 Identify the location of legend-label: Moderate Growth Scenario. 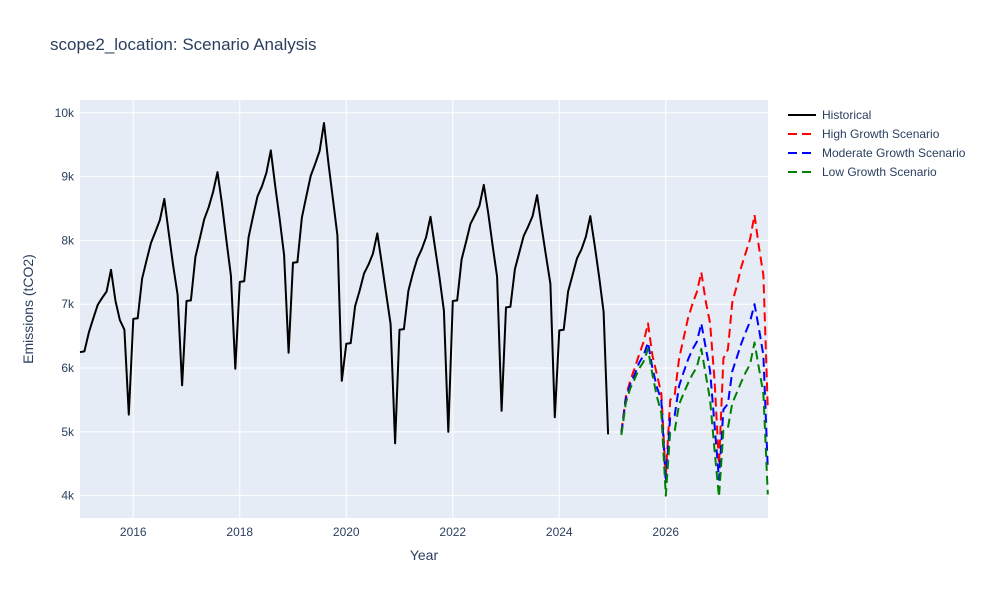
(894, 153).